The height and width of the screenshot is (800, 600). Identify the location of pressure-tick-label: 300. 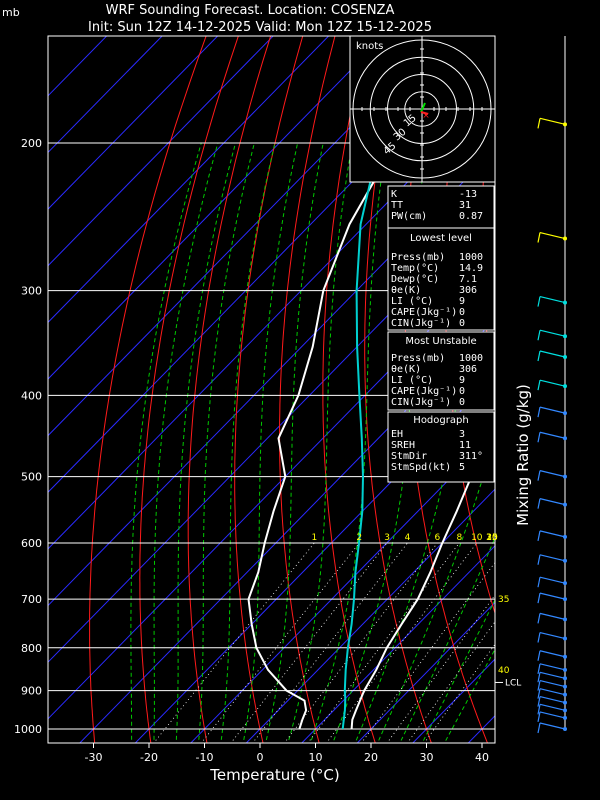
(31, 291).